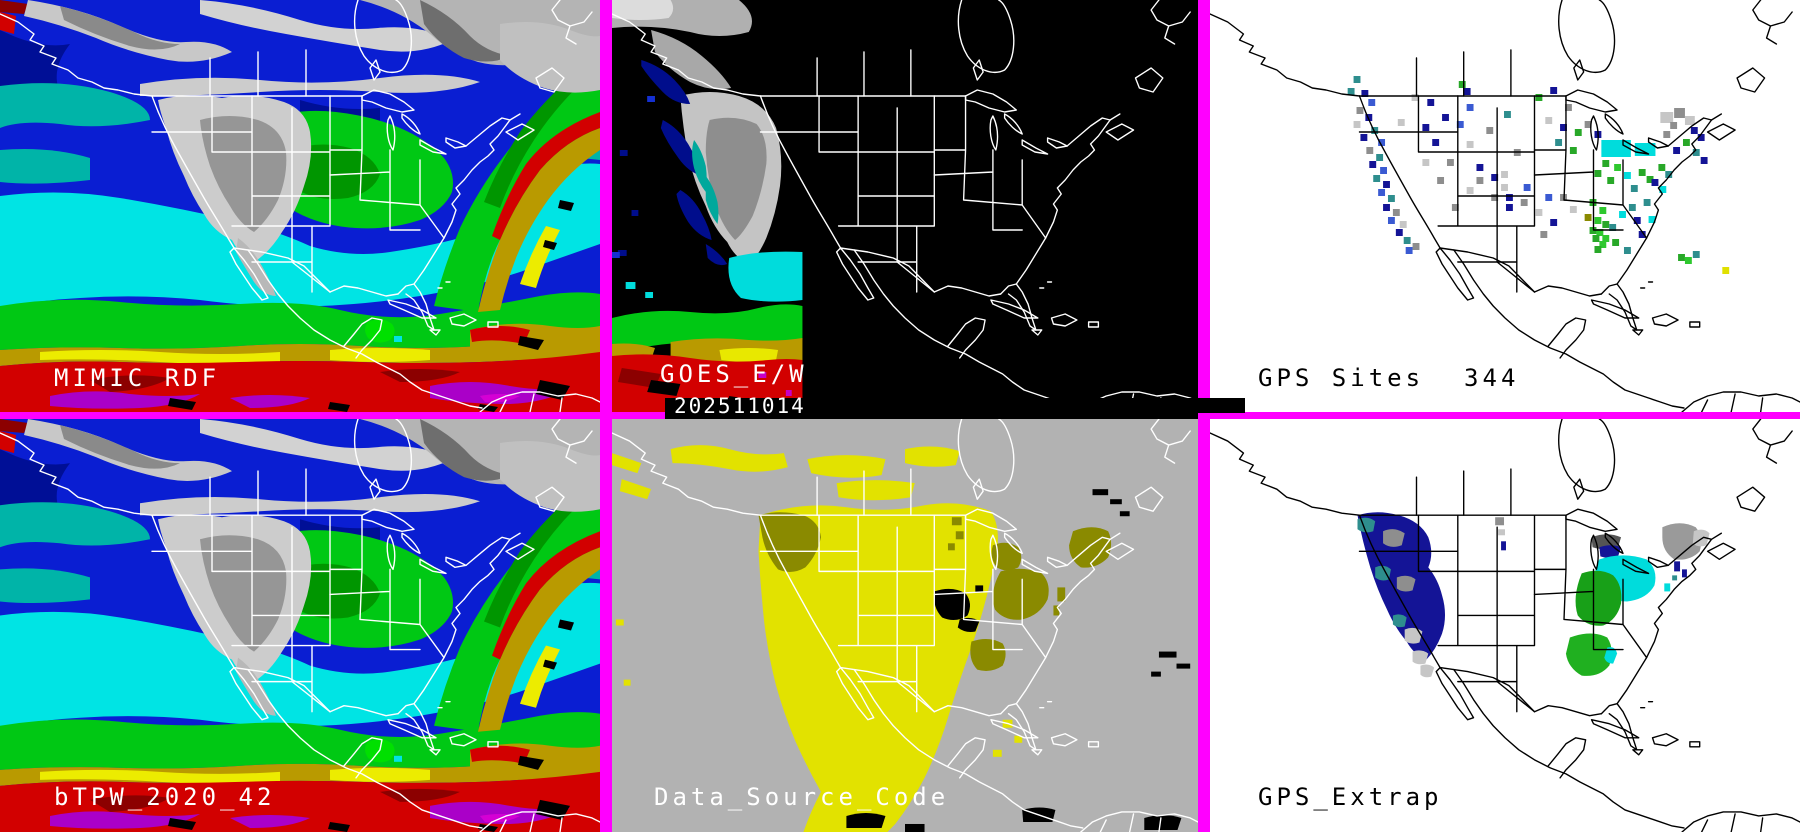 The image size is (1800, 832). I want to click on gps-sites-count: 344, so click(1492, 378).